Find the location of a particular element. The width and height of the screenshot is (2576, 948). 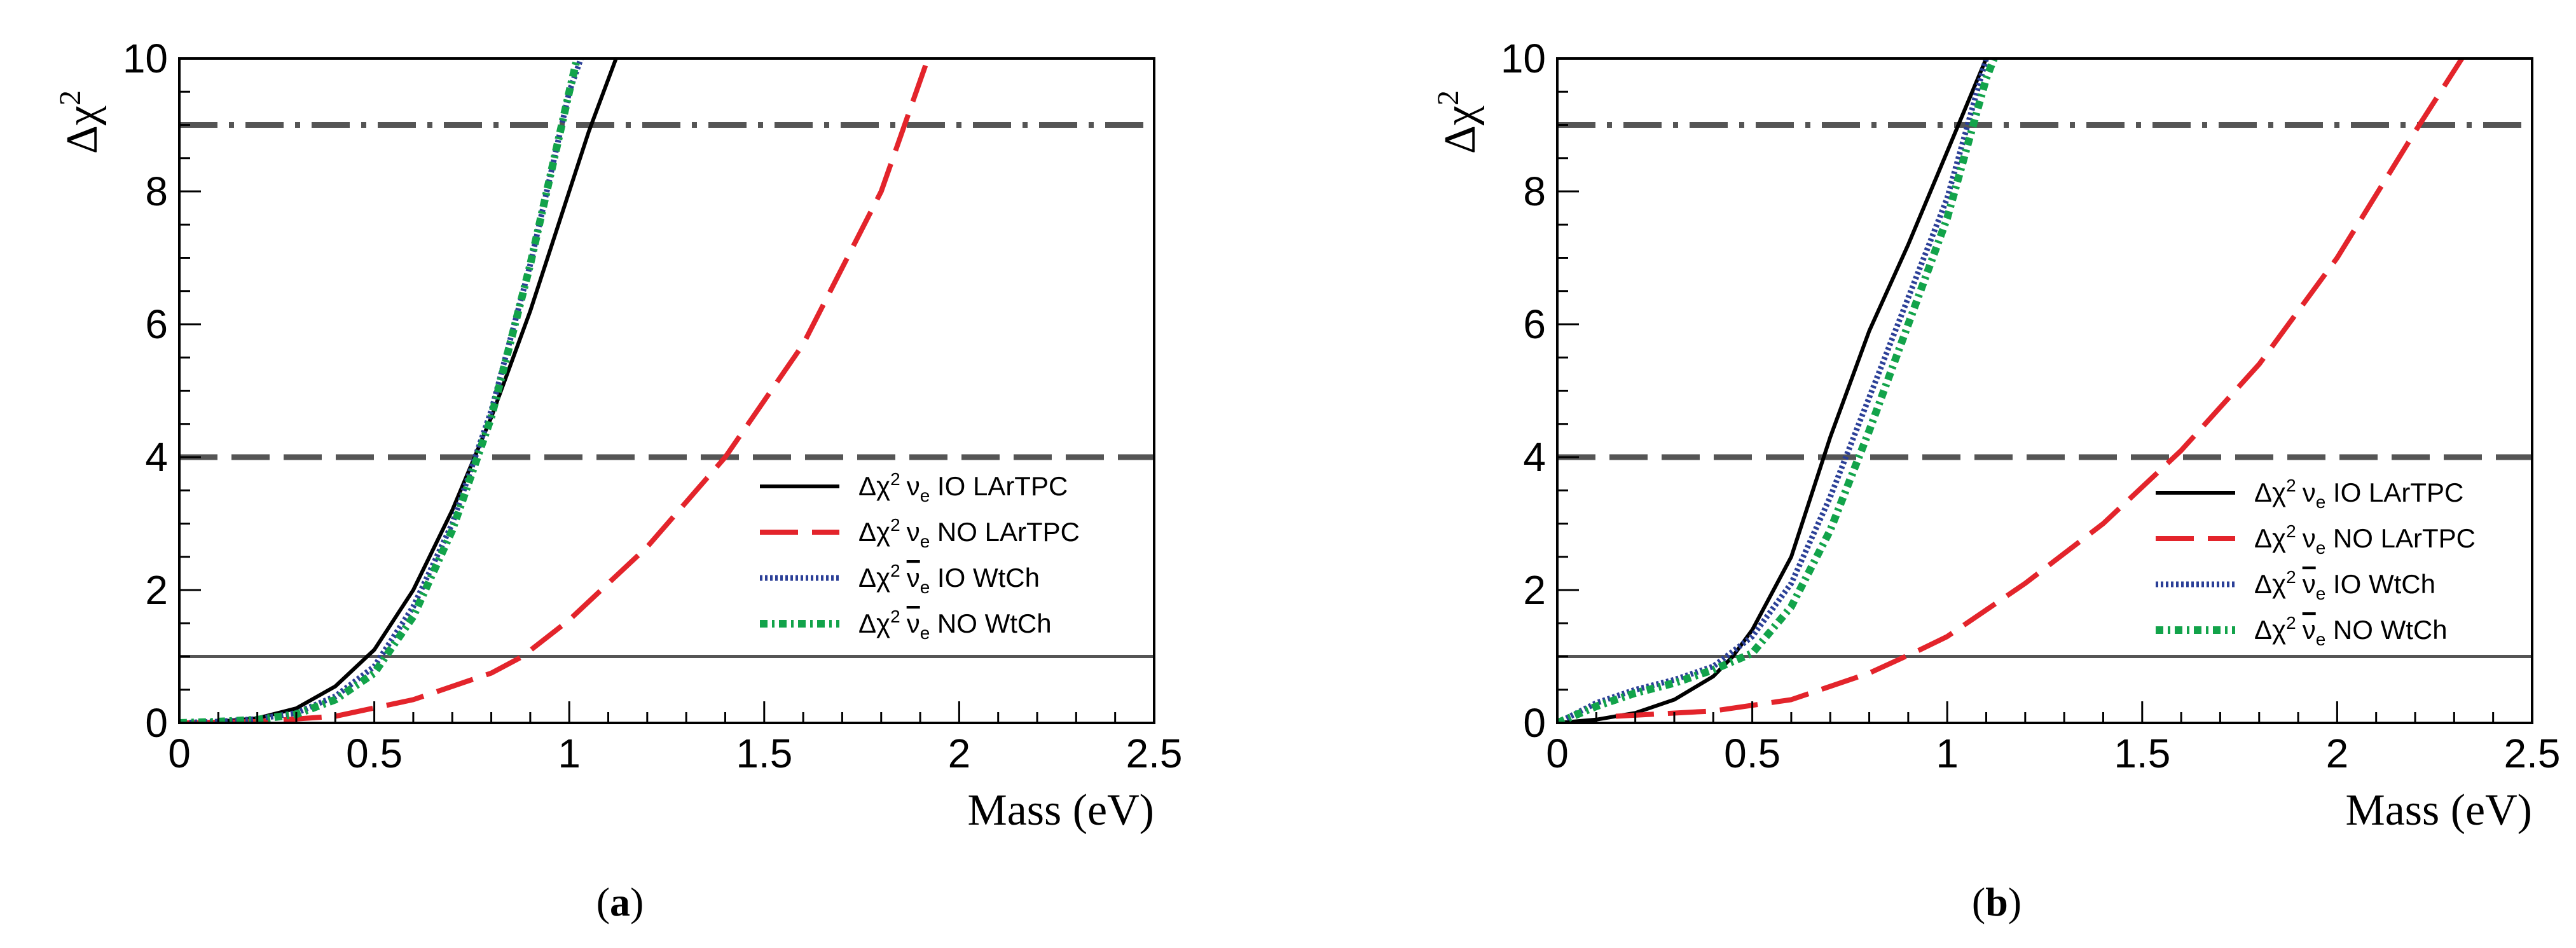

y-tick-label: 8 is located at coordinates (1534, 191).